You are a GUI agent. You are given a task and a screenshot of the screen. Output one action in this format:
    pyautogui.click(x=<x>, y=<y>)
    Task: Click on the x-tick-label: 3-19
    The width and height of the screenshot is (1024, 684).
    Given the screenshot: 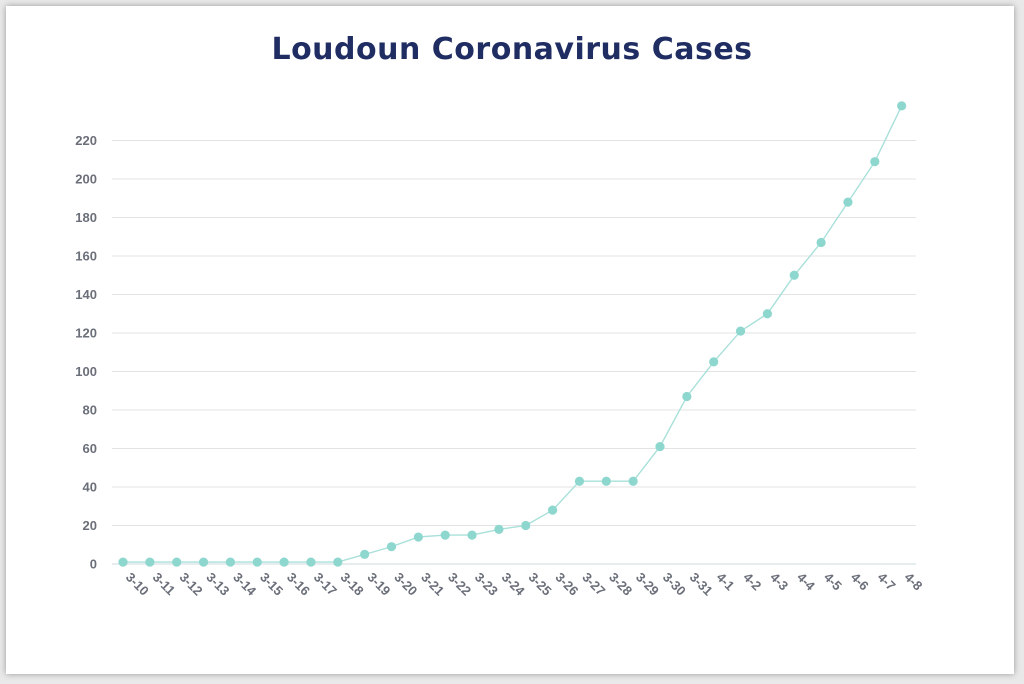 What is the action you would take?
    pyautogui.click(x=379, y=584)
    